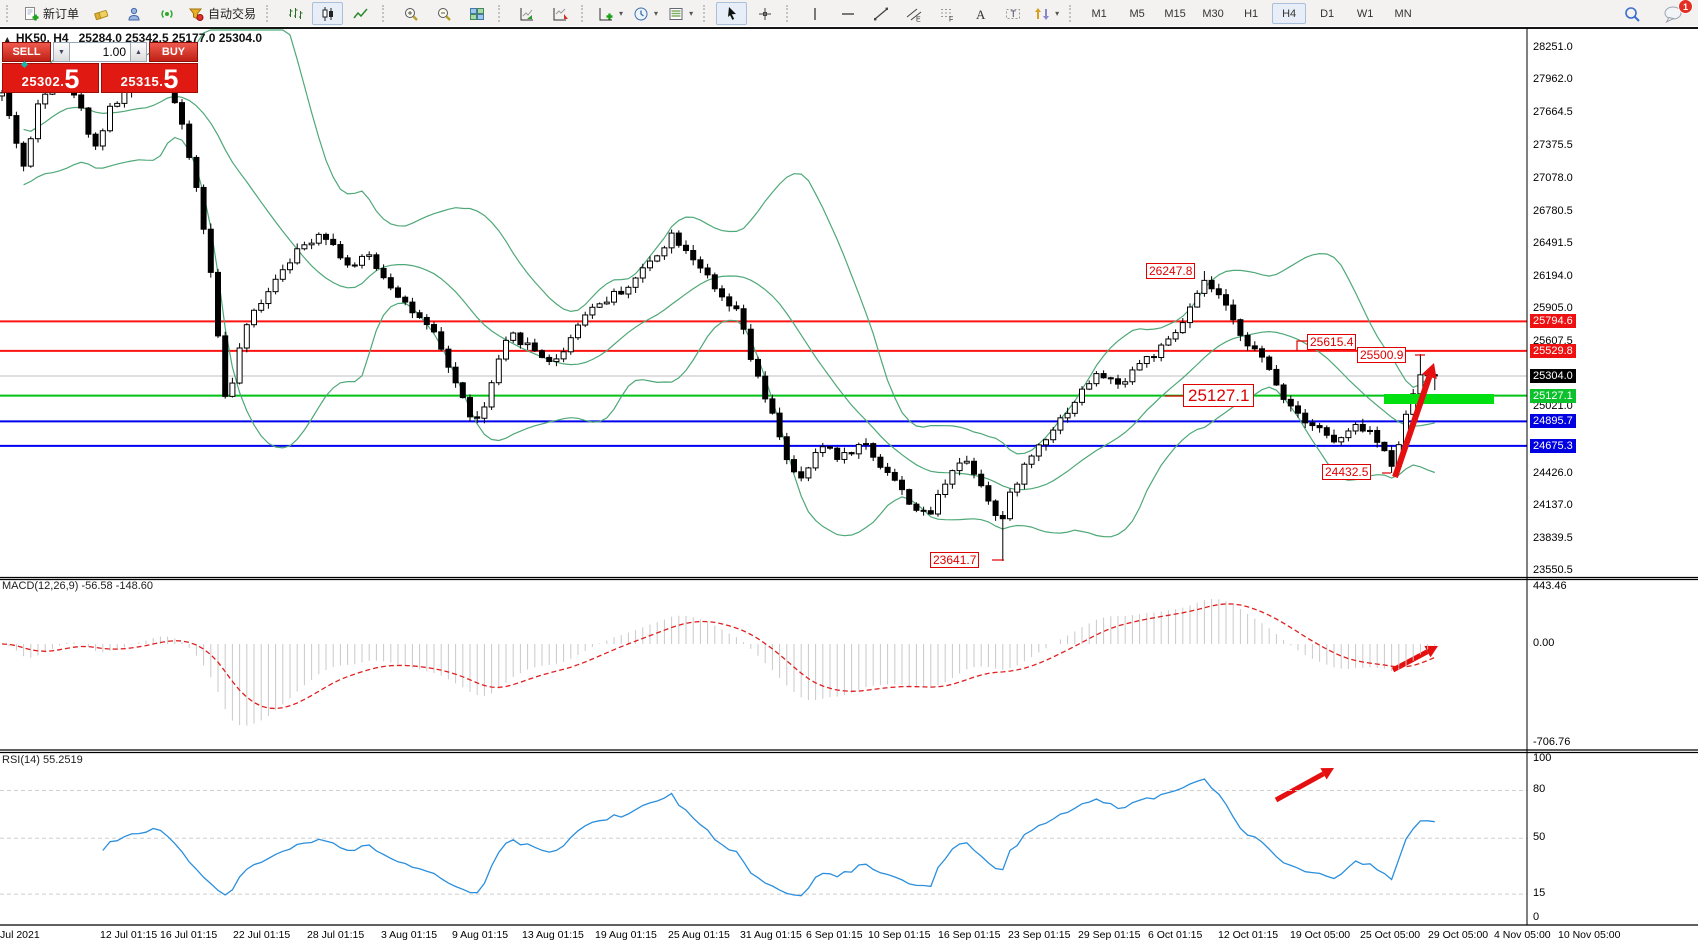 This screenshot has width=1698, height=945. I want to click on bar-chart-icon, so click(295, 14).